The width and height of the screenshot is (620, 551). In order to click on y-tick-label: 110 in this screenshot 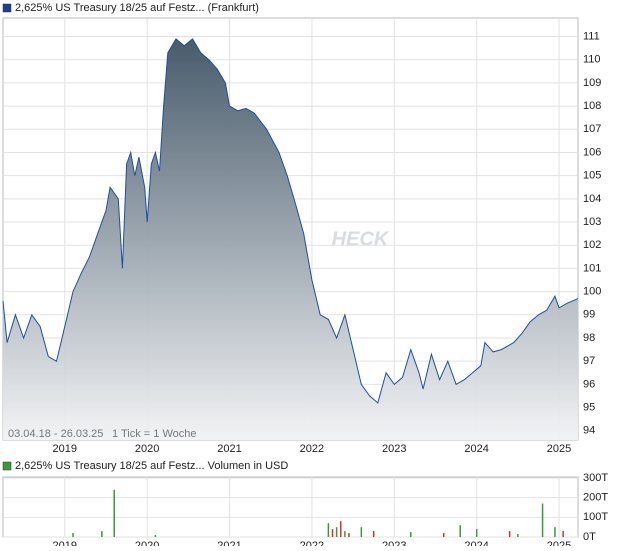, I will do `click(592, 60)`.